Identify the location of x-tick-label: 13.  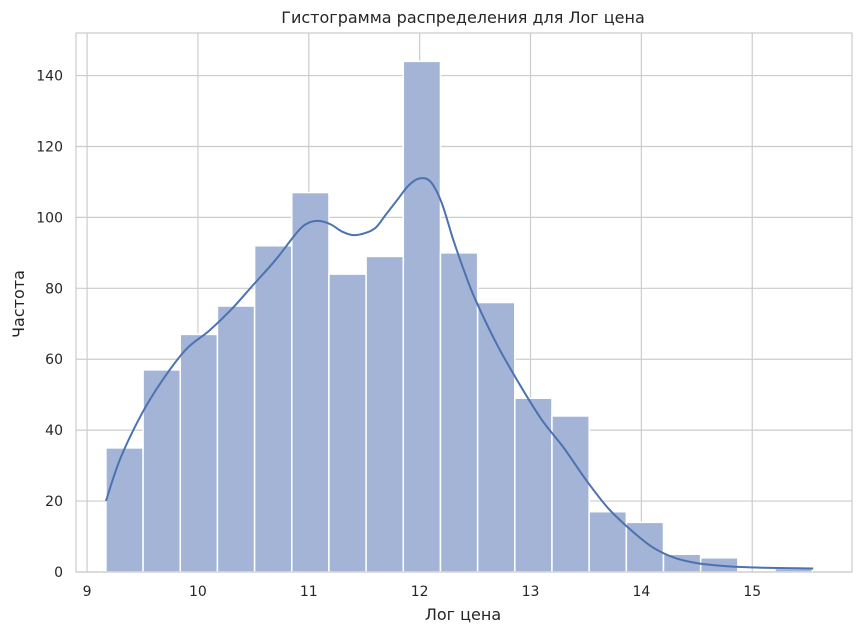
(531, 592).